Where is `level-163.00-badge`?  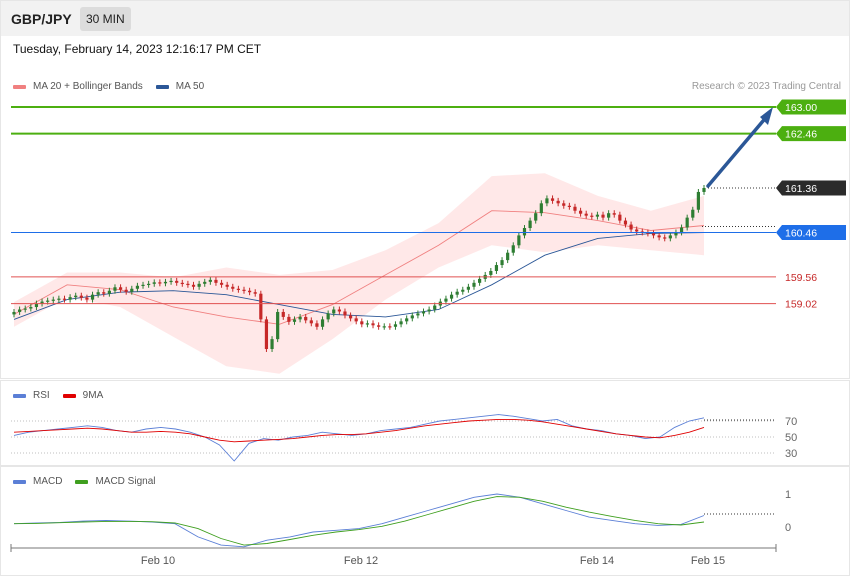
level-163.00-badge is located at coordinates (811, 107).